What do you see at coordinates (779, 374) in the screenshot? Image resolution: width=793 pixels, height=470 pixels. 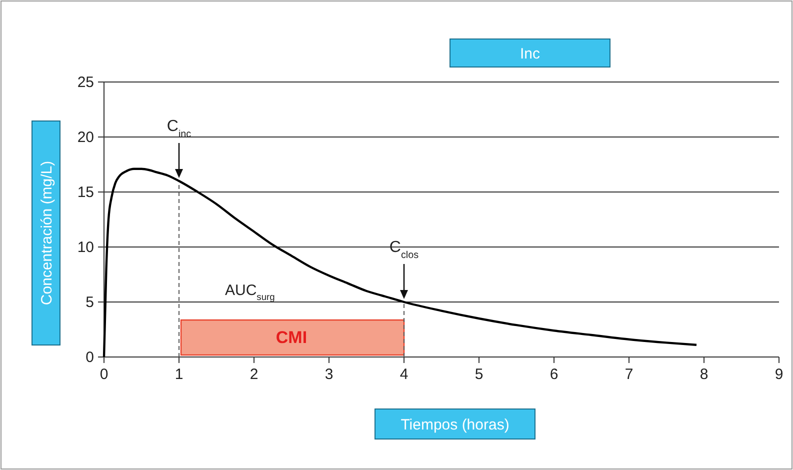 I see `x-tick-label: 9` at bounding box center [779, 374].